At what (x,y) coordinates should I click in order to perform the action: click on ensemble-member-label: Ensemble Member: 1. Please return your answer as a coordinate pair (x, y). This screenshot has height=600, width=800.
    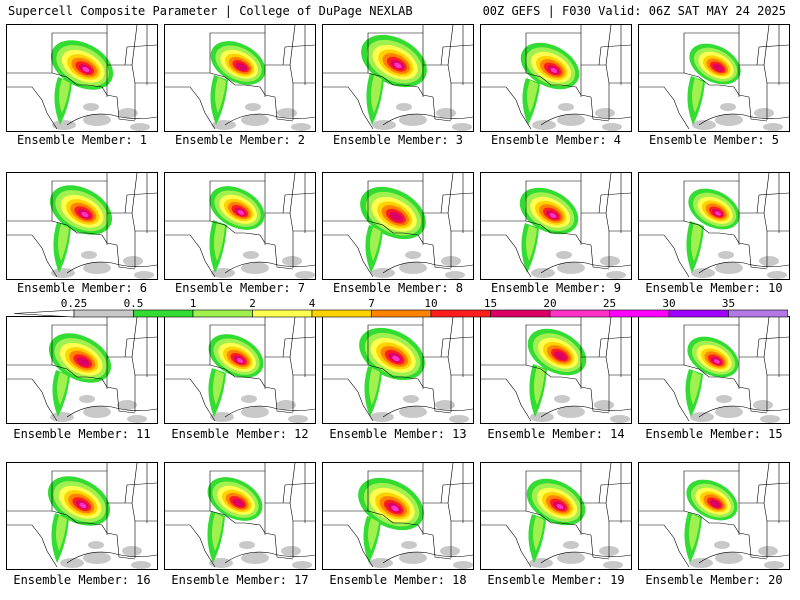
    Looking at the image, I should click on (82, 140).